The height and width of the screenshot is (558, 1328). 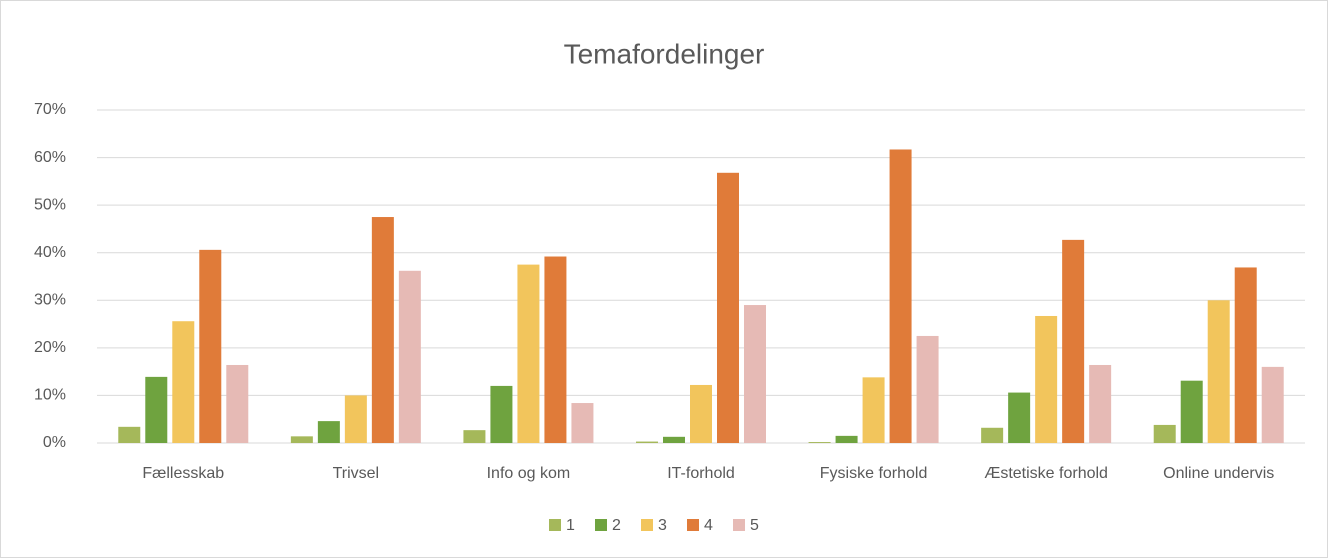 What do you see at coordinates (662, 525) in the screenshot?
I see `legend-label: 3` at bounding box center [662, 525].